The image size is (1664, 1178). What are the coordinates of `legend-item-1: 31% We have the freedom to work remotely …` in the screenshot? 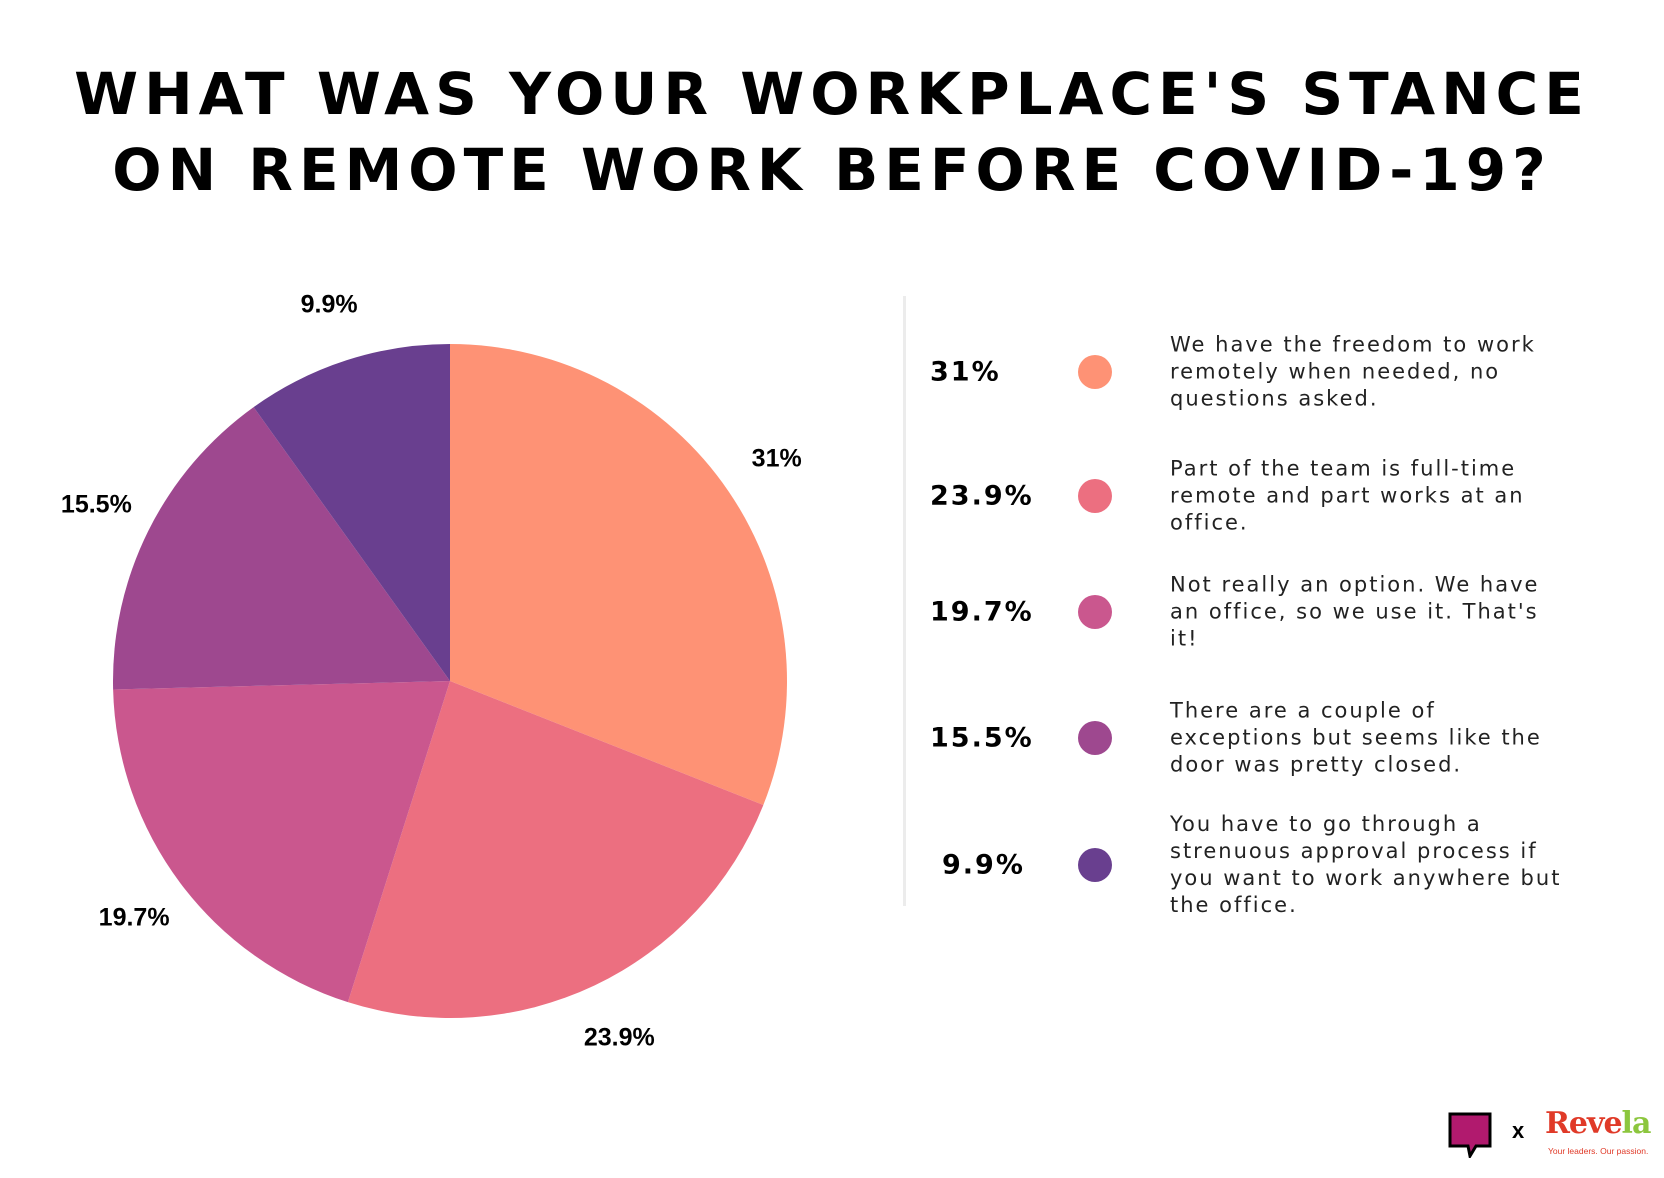 It's located at (1250, 372).